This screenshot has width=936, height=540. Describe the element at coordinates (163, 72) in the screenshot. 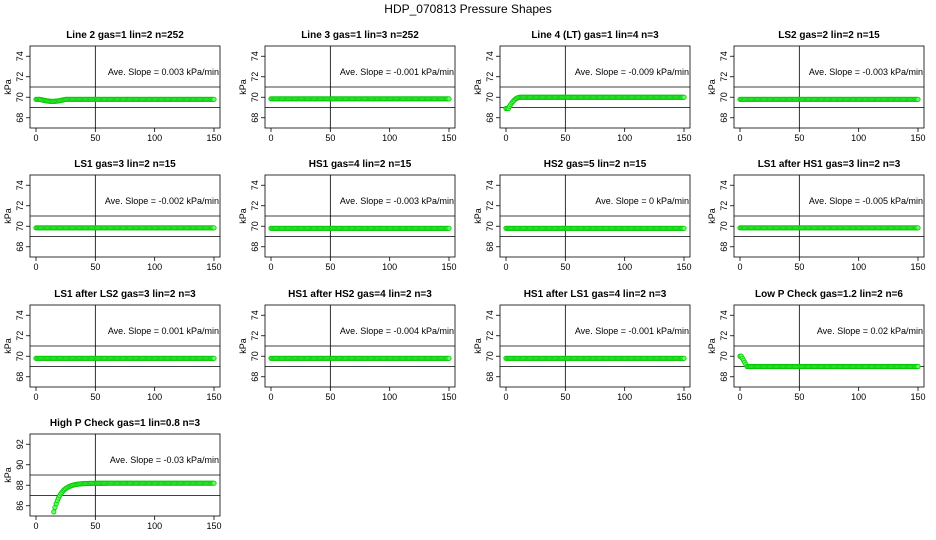

I see `slope-annotation: Ave. Slope = 0.003 kPa/min` at that location.